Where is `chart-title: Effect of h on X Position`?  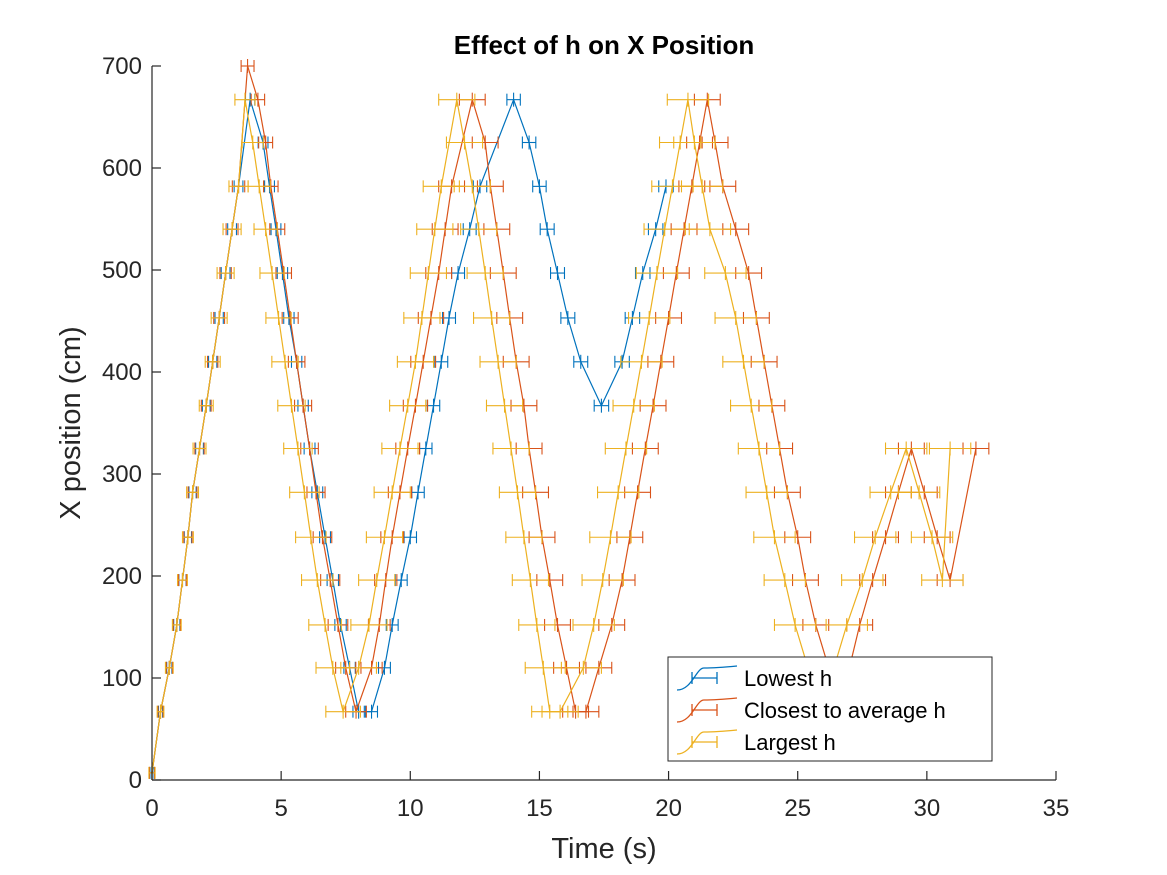
chart-title: Effect of h on X Position is located at coordinates (604, 45).